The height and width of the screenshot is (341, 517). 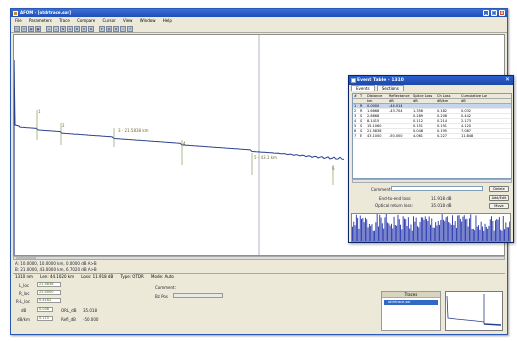 What do you see at coordinates (355, 121) in the screenshot?
I see `grid-cell: 4` at bounding box center [355, 121].